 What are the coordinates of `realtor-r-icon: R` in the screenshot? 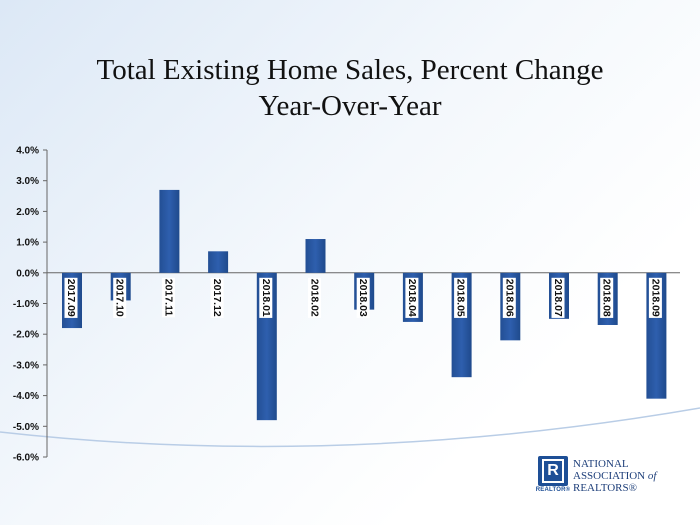 It's located at (553, 471).